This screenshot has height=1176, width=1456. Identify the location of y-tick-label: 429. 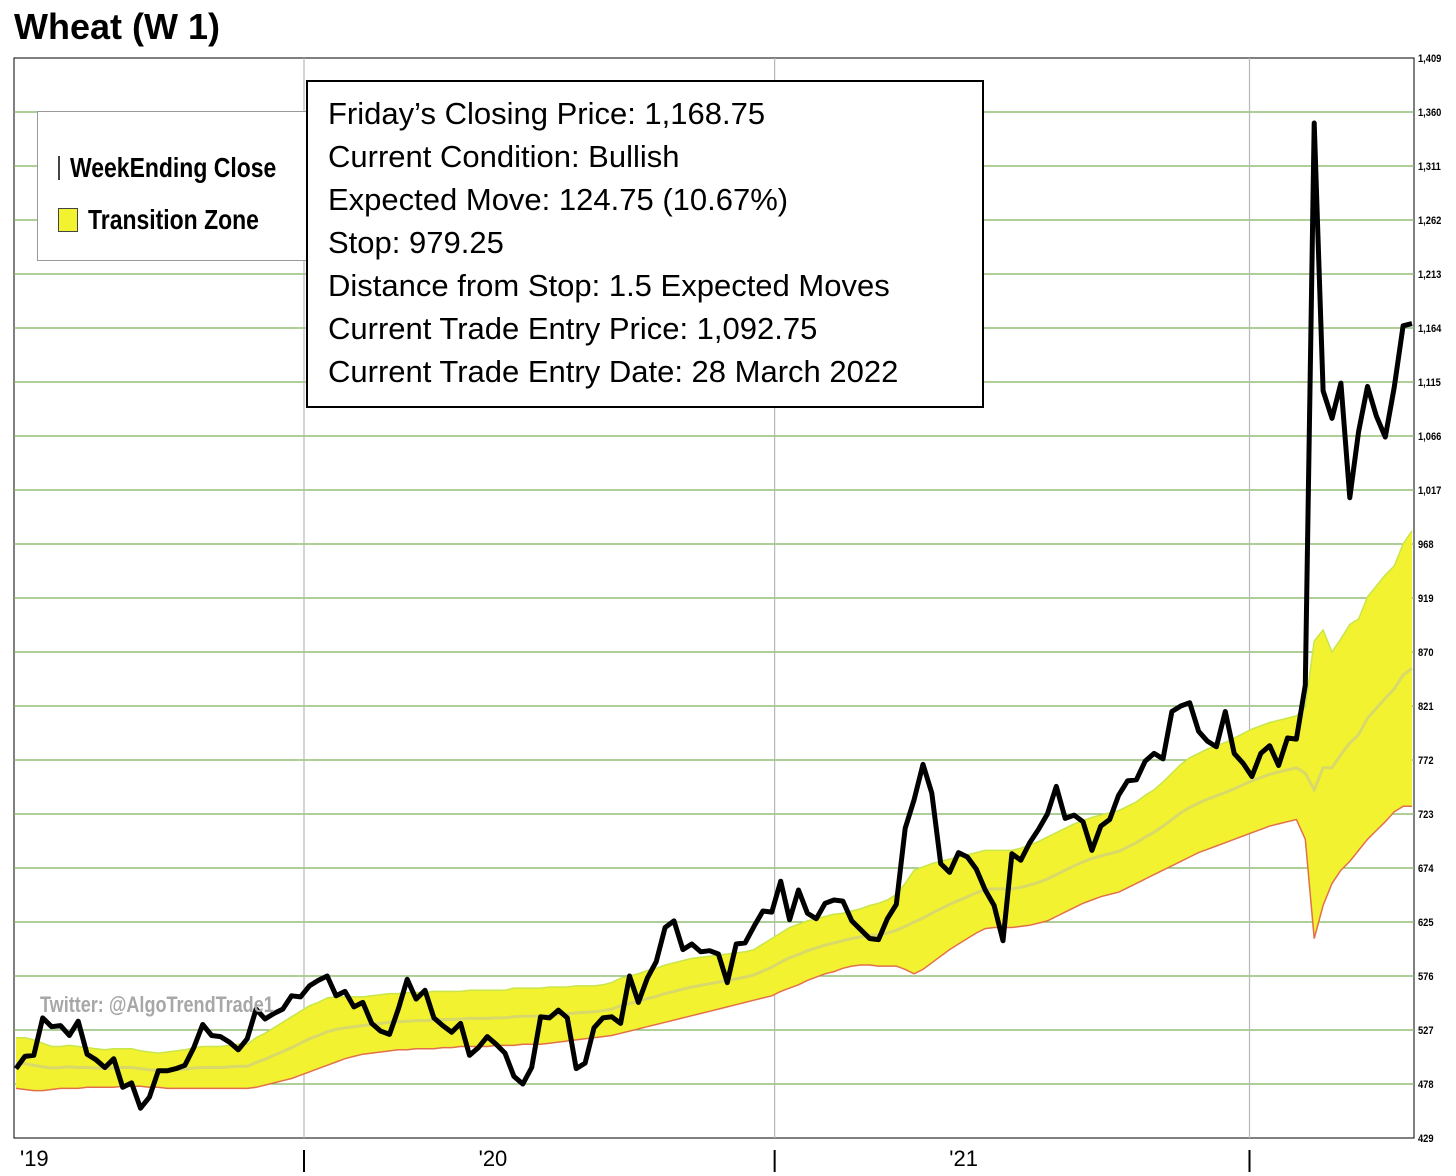
(1426, 1139).